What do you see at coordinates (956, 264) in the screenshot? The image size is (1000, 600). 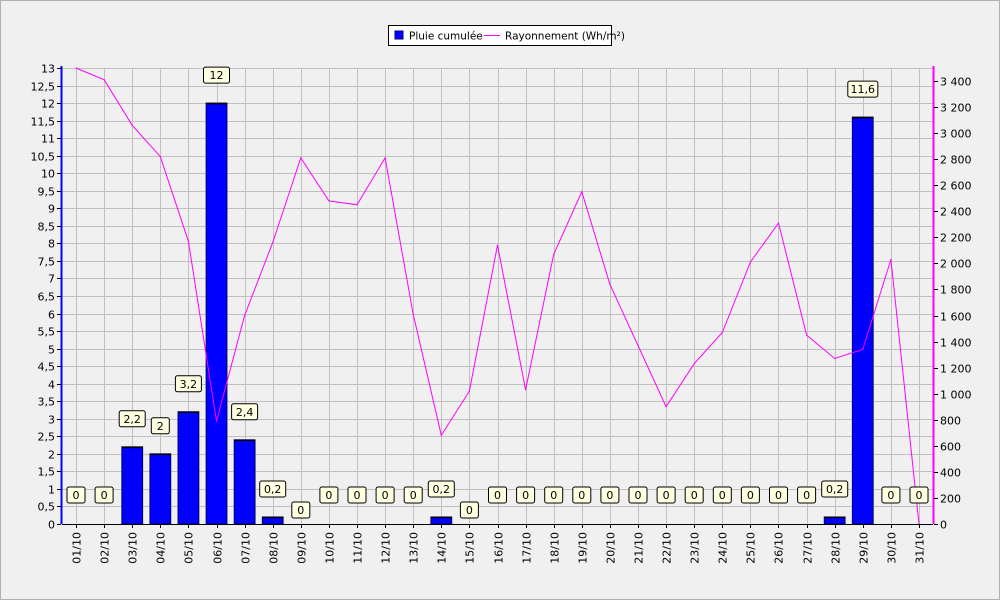 I see `y-right-tick-label: 2 000` at bounding box center [956, 264].